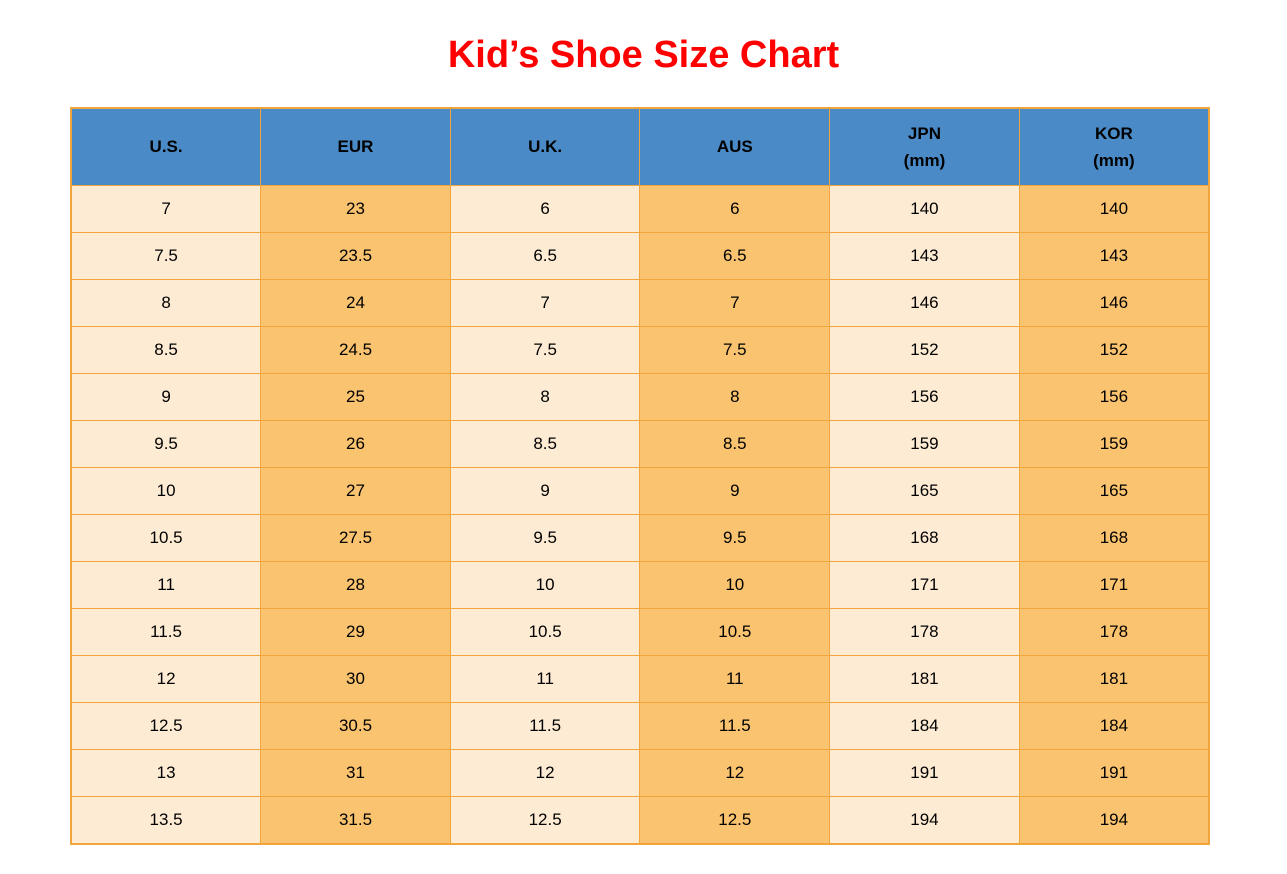 Image resolution: width=1287 pixels, height=874 pixels. I want to click on table-cell: 12, so click(545, 773).